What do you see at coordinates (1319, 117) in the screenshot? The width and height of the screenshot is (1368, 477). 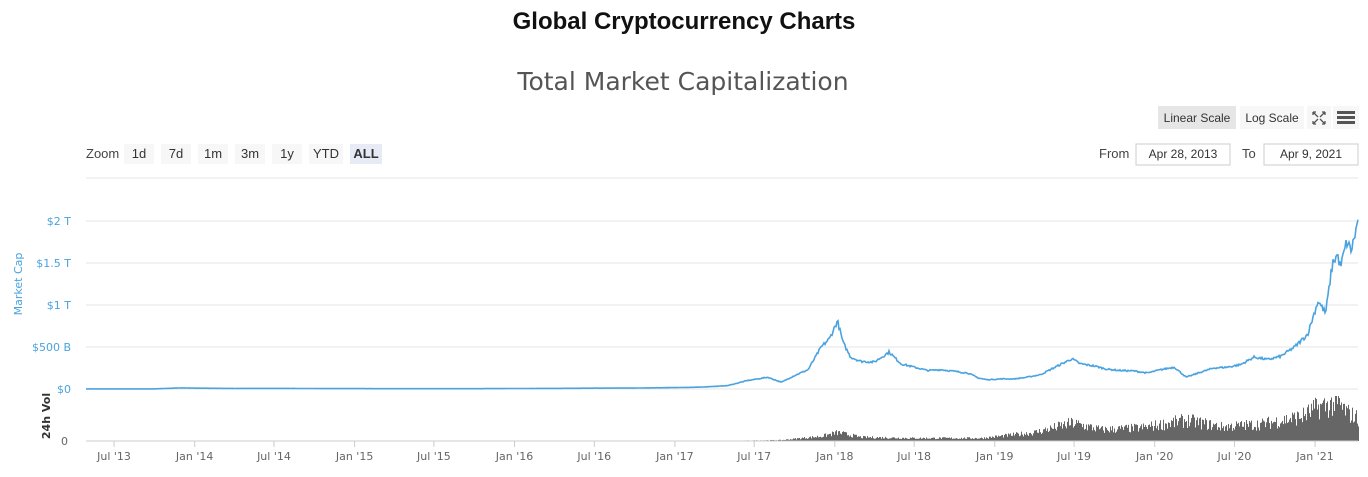 I see `fullscreen-icon` at bounding box center [1319, 117].